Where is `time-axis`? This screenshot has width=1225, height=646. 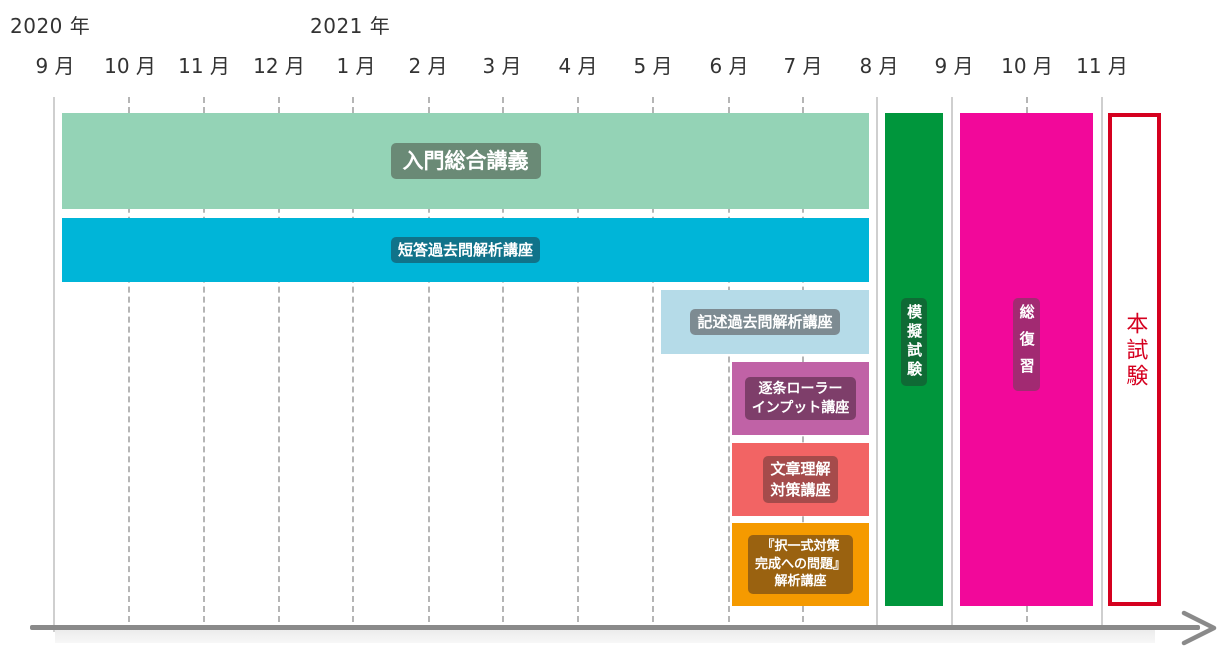 time-axis is located at coordinates (615, 627).